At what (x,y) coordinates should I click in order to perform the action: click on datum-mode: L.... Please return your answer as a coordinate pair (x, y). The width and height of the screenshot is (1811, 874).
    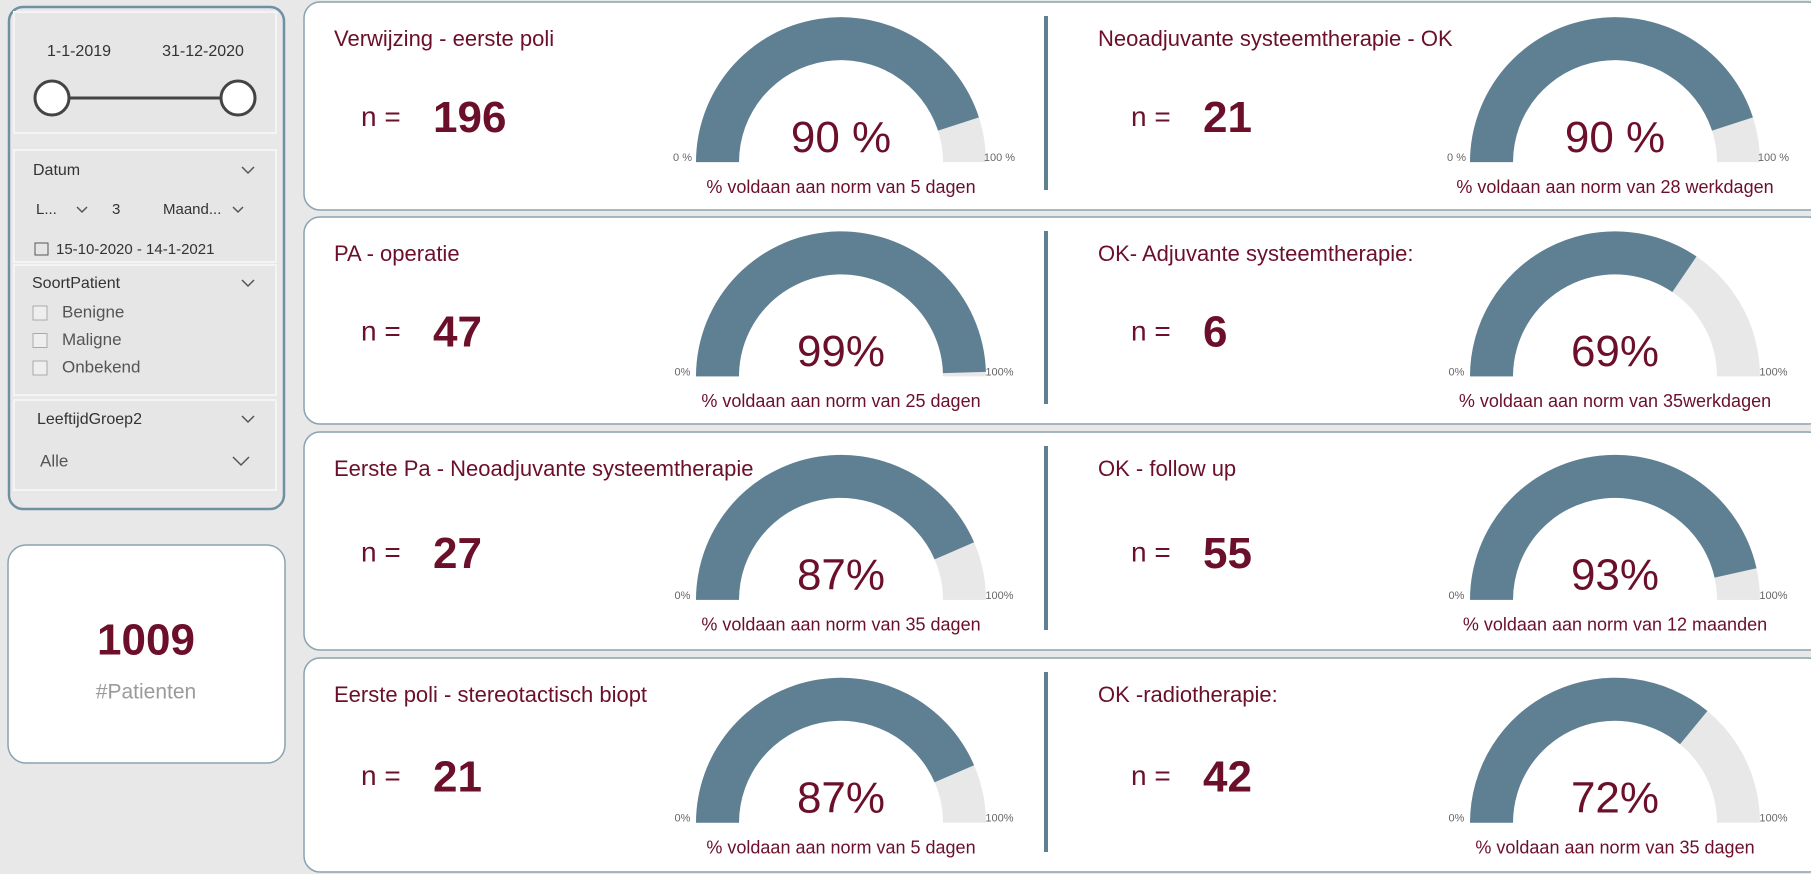
    Looking at the image, I should click on (46, 209).